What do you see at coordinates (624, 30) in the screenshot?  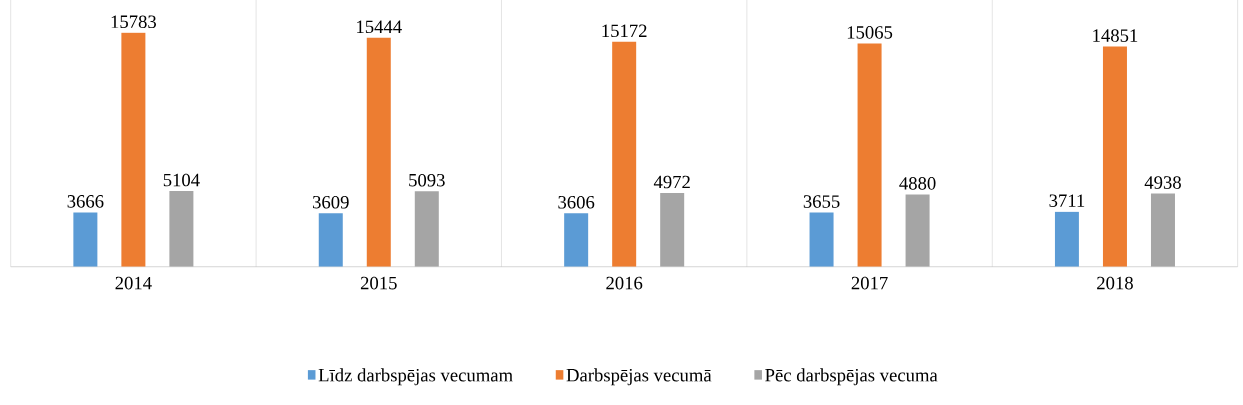 I see `data-label: 15172` at bounding box center [624, 30].